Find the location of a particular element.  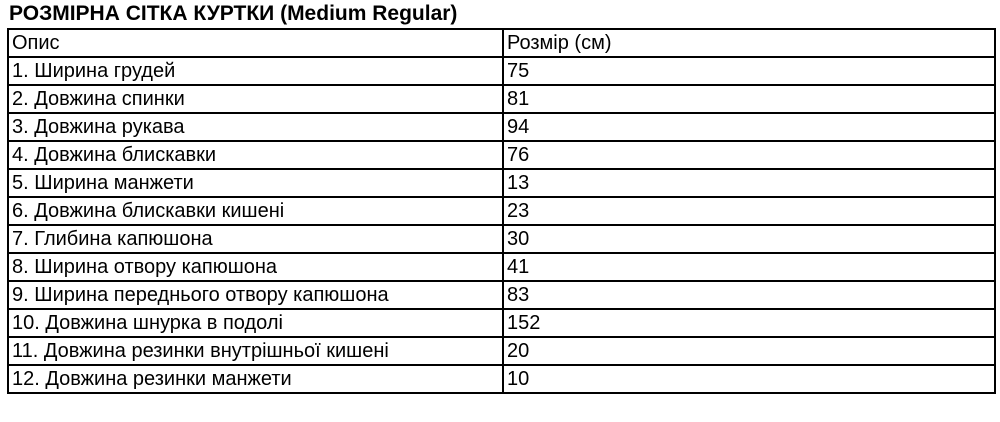

measurement-value: 30 is located at coordinates (749, 239).